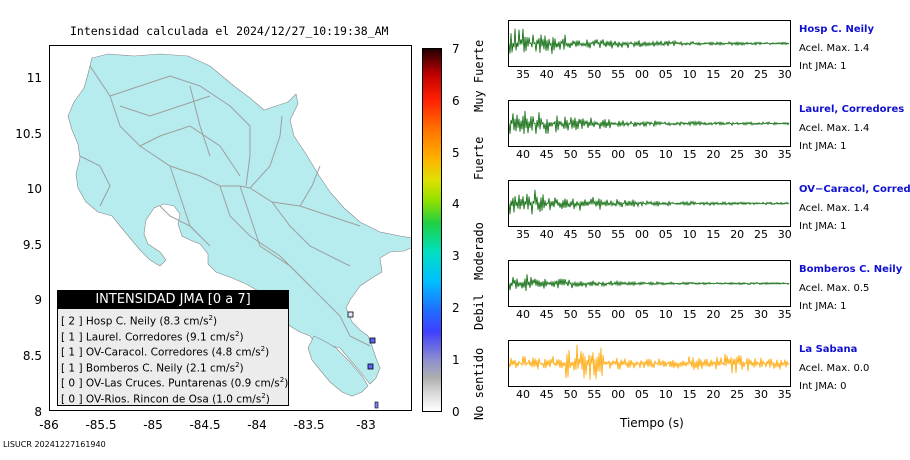 The image size is (910, 460). I want to click on station-name: OV−Caracol, Corredore, so click(854, 189).